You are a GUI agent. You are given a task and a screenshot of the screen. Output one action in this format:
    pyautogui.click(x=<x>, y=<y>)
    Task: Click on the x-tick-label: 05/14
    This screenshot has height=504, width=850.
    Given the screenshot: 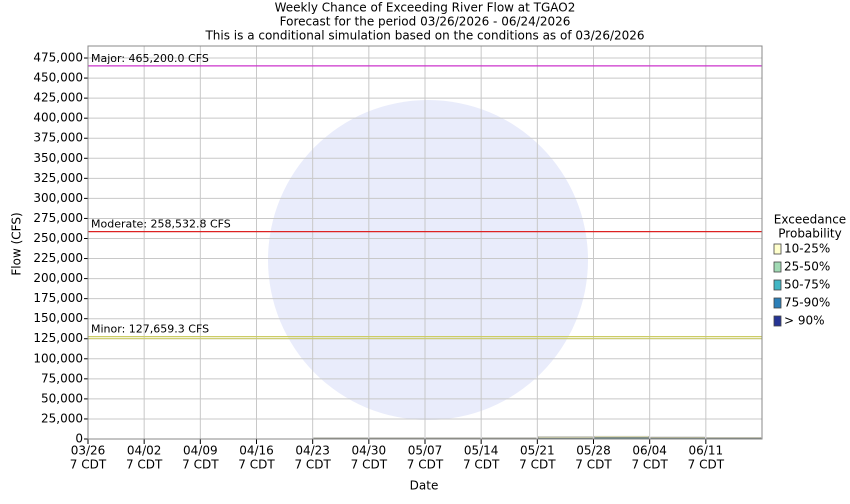 What is the action you would take?
    pyautogui.click(x=481, y=451)
    